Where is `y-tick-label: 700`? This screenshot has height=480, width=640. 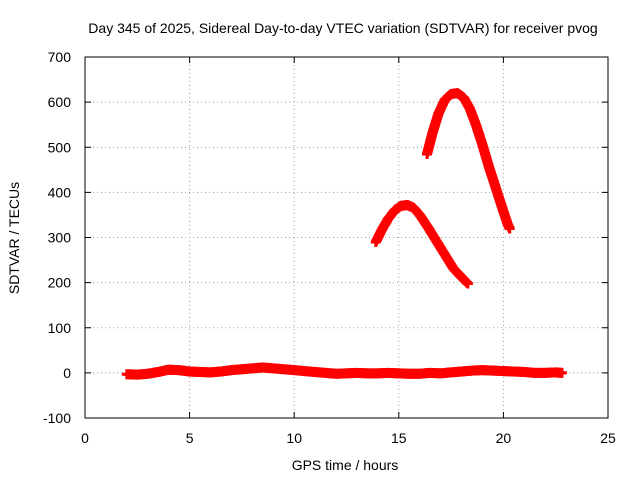 y-tick-label: 700 is located at coordinates (60, 57).